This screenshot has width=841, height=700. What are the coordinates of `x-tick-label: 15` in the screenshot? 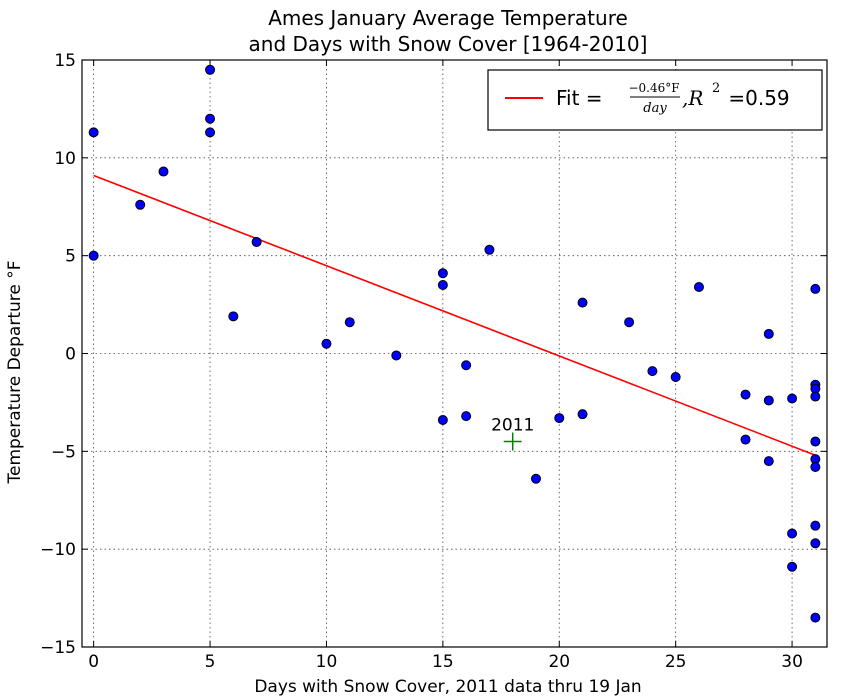 It's located at (443, 662).